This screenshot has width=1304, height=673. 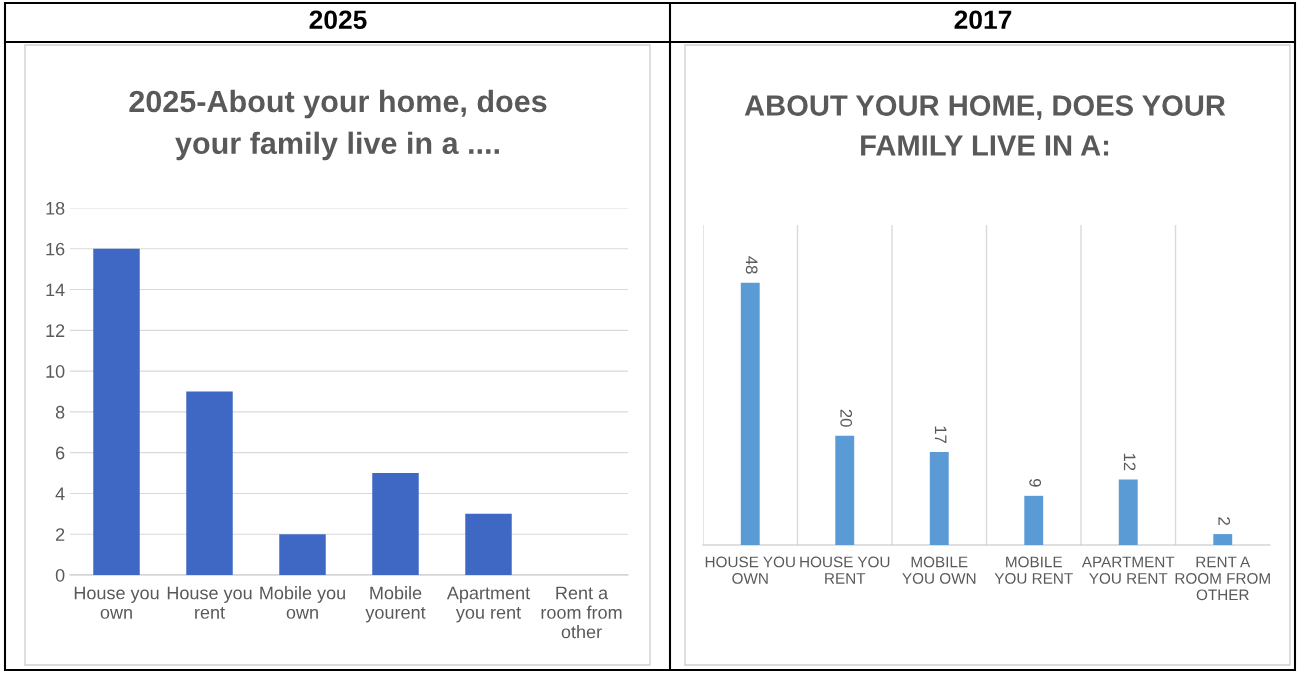 I want to click on y-tick-label: 0, so click(x=60, y=575).